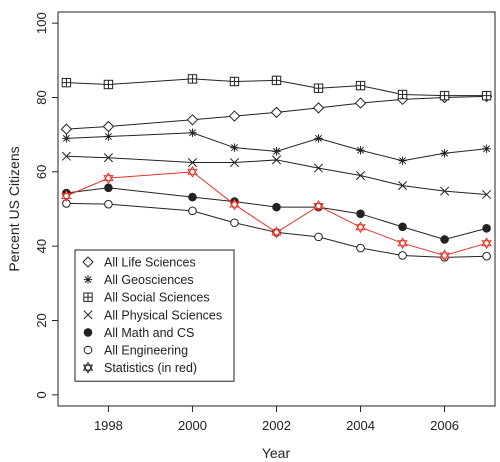 The height and width of the screenshot is (462, 500). What do you see at coordinates (276, 453) in the screenshot?
I see `x-axis-label: Year` at bounding box center [276, 453].